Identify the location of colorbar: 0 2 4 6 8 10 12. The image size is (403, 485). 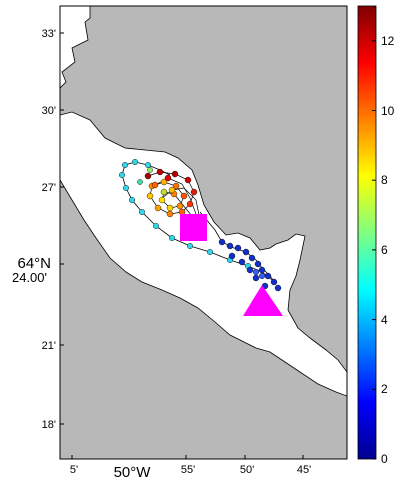
(376, 235).